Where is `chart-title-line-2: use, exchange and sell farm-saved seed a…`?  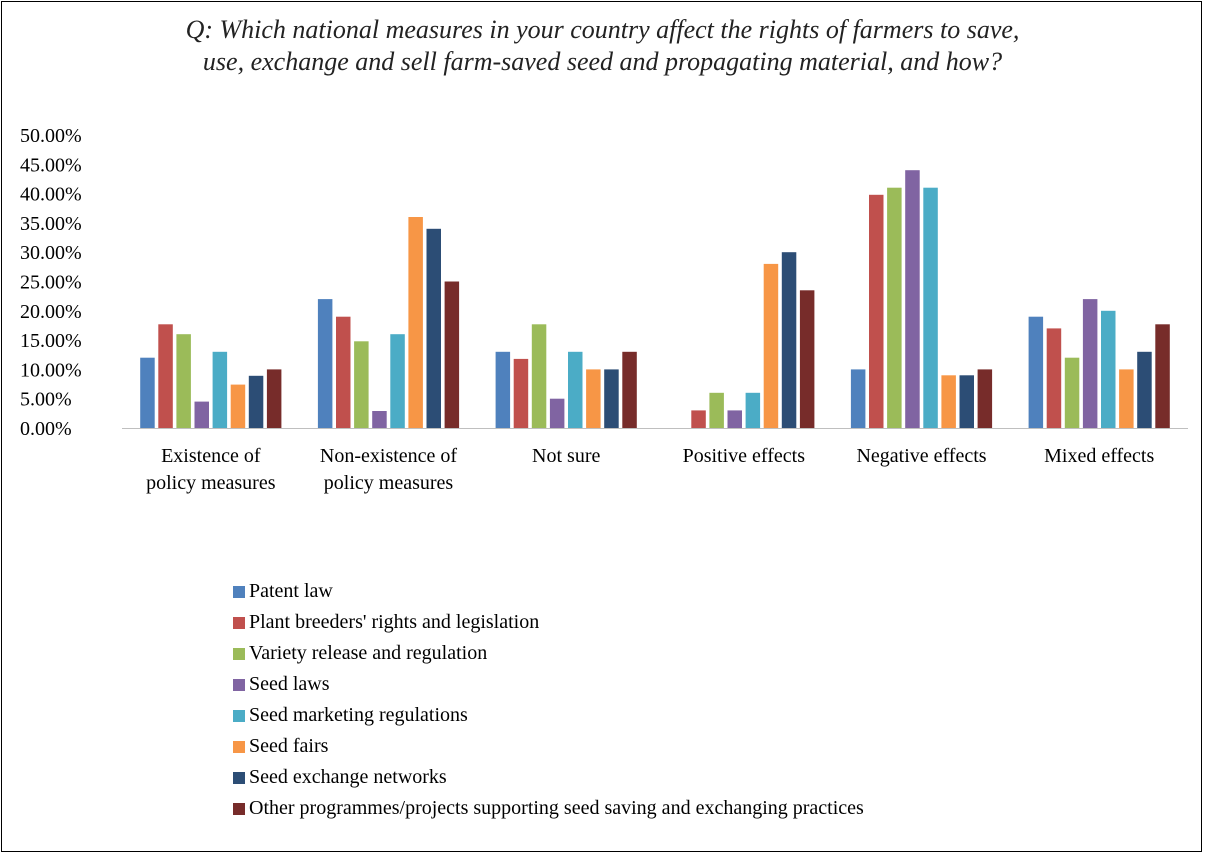
chart-title-line-2: use, exchange and sell farm-saved seed a… is located at coordinates (602, 61).